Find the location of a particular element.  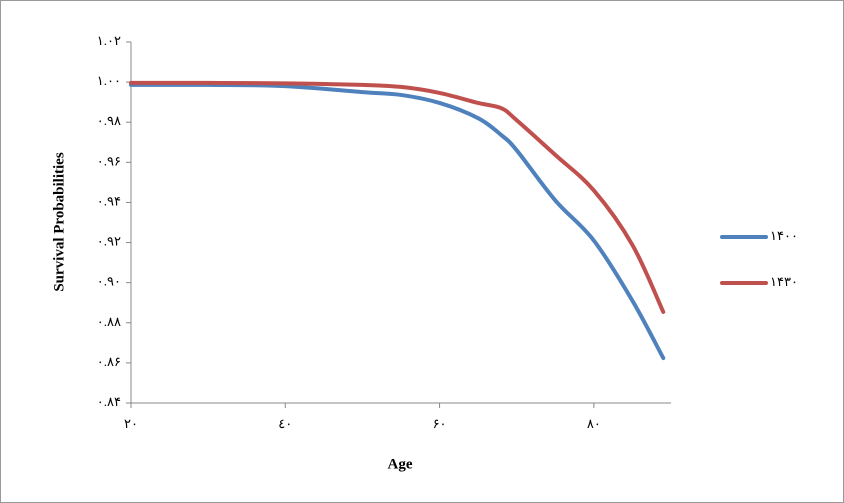

legend-label: ۱۴۰۰ is located at coordinates (784, 235).